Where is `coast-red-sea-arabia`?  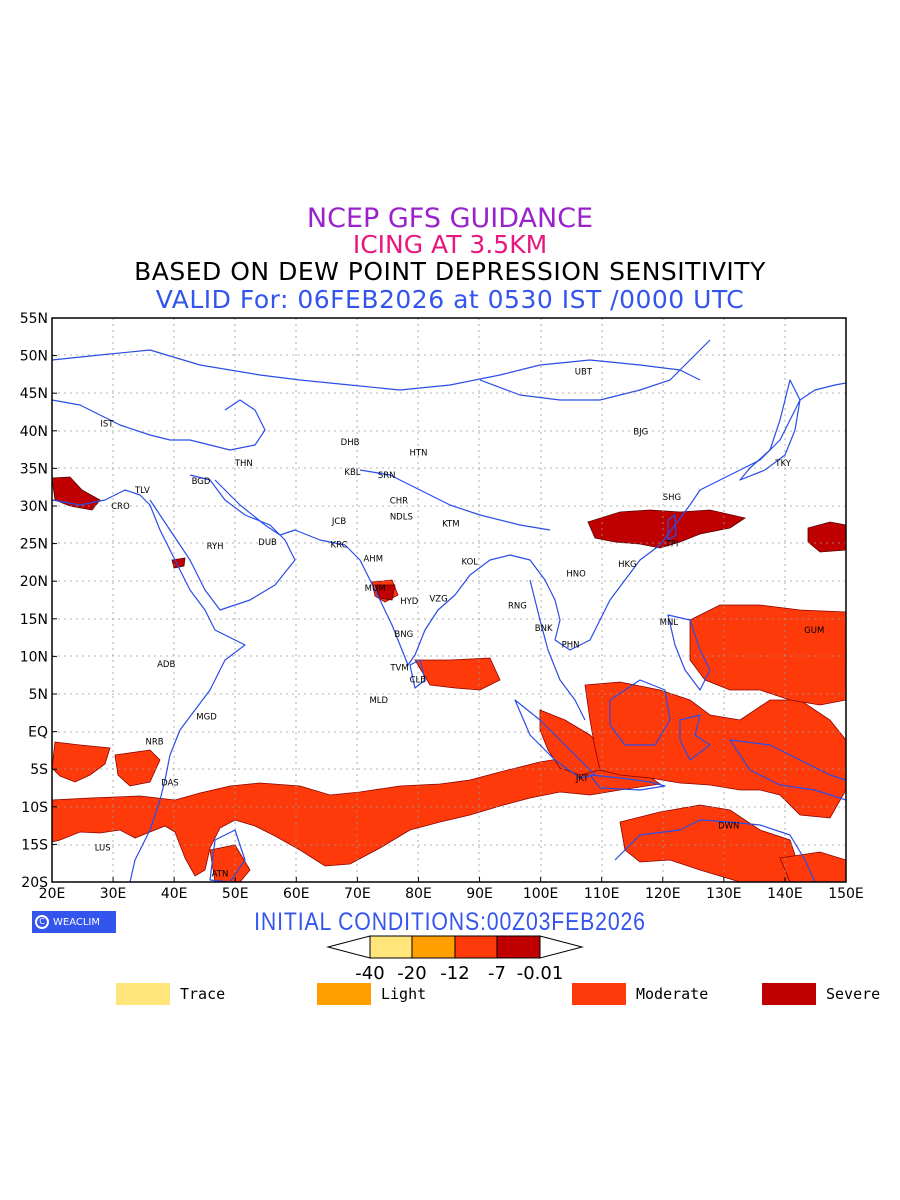
coast-red-sea-arabia is located at coordinates (222, 542).